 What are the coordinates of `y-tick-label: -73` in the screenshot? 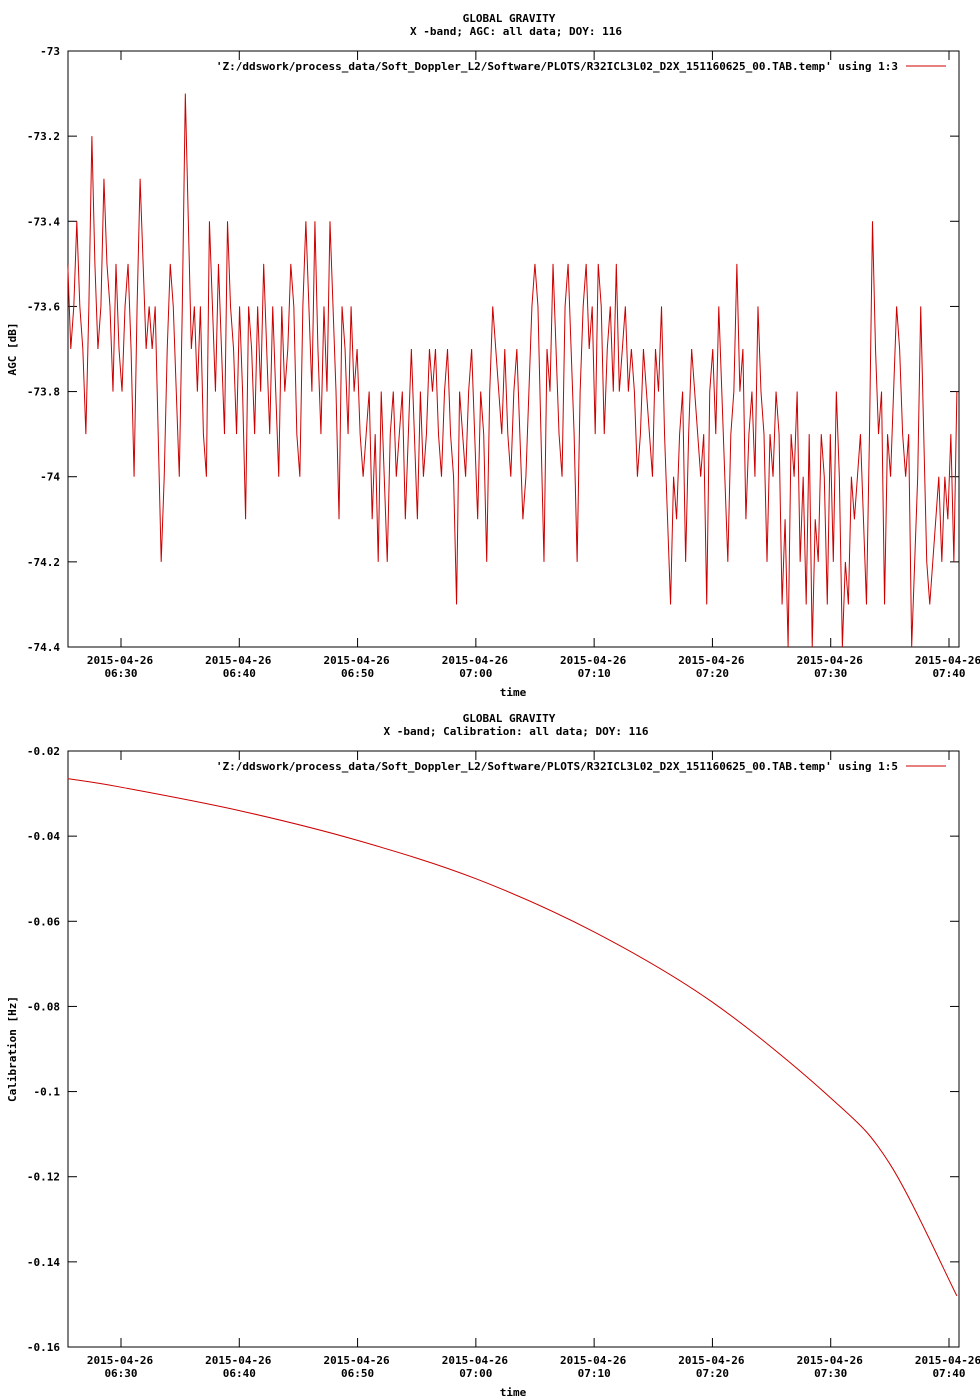 It's located at (50, 51).